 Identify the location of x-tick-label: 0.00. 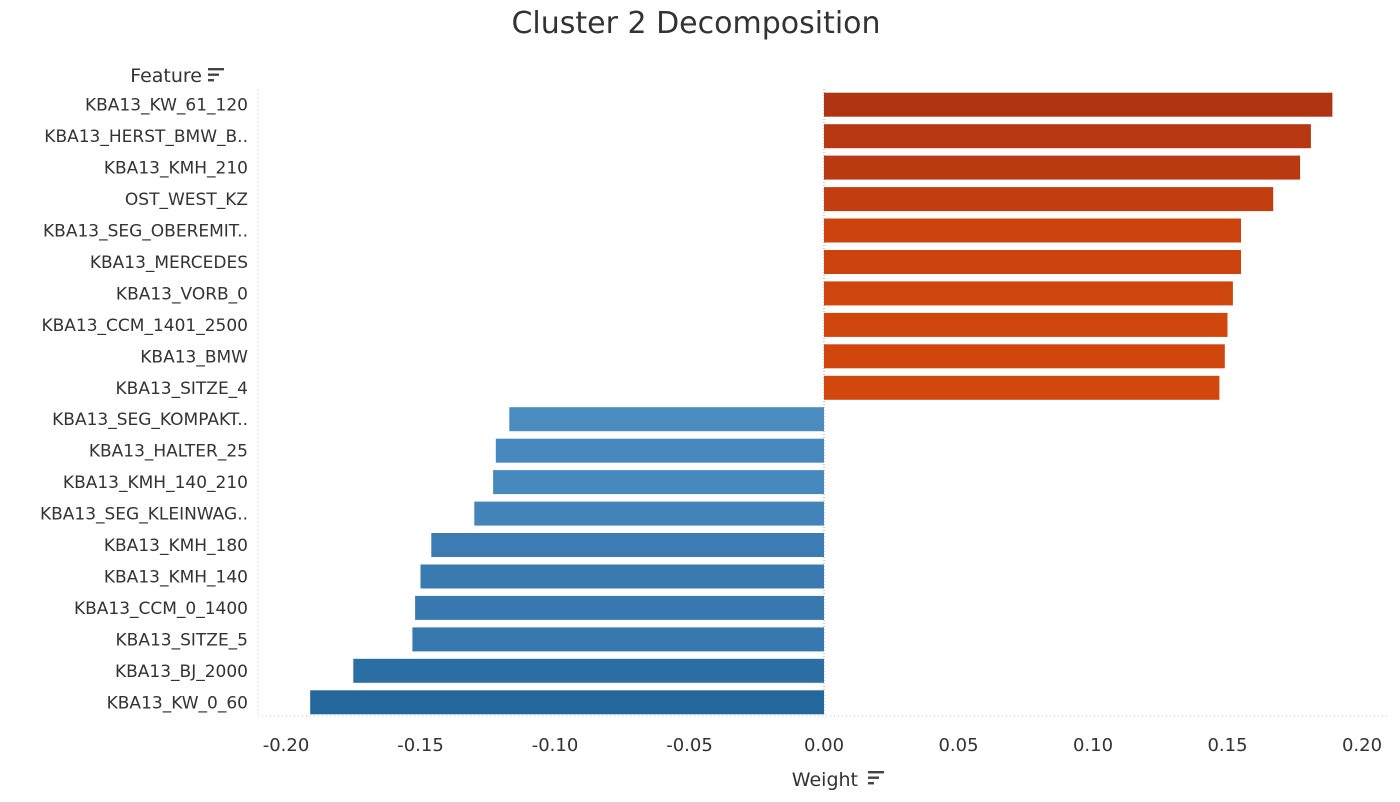
(824, 745).